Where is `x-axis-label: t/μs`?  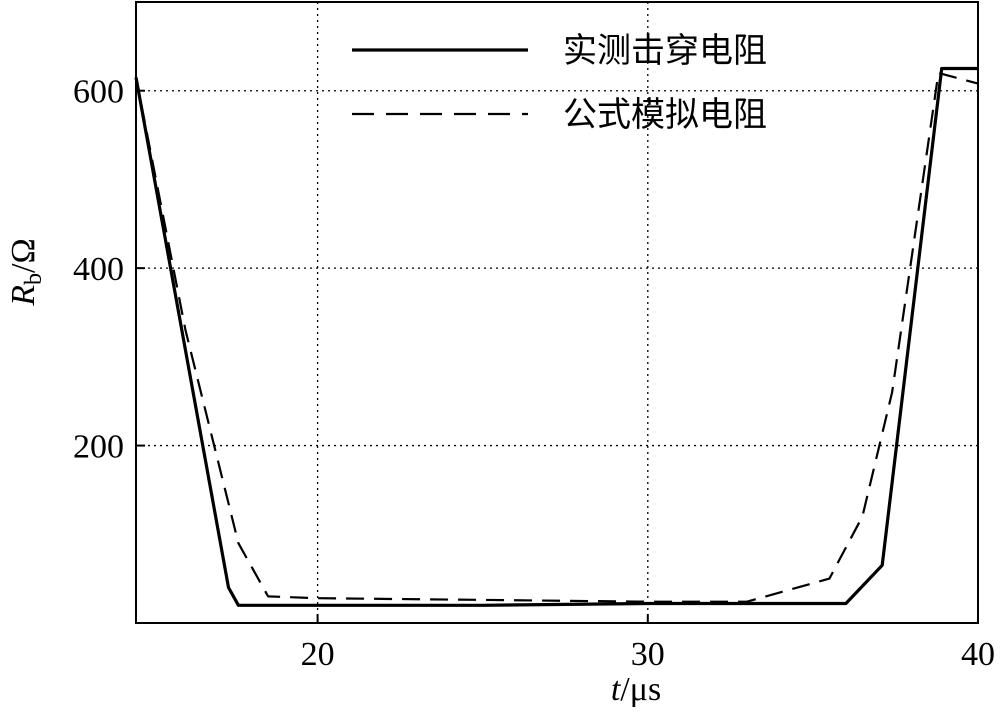 x-axis-label: t/μs is located at coordinates (636, 689).